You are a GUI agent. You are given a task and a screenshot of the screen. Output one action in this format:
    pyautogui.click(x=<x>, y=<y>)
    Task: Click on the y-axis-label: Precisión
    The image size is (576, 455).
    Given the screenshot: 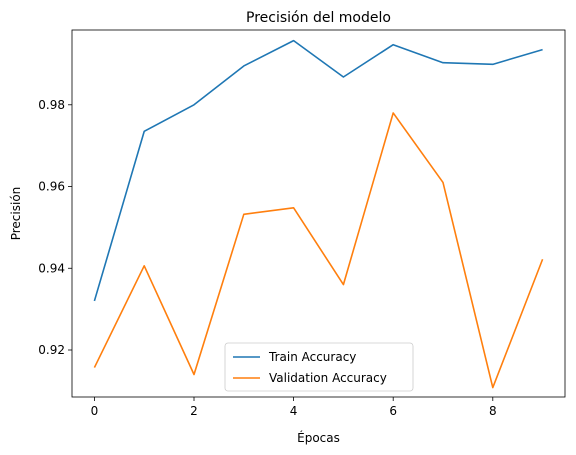 What is the action you would take?
    pyautogui.click(x=16, y=214)
    